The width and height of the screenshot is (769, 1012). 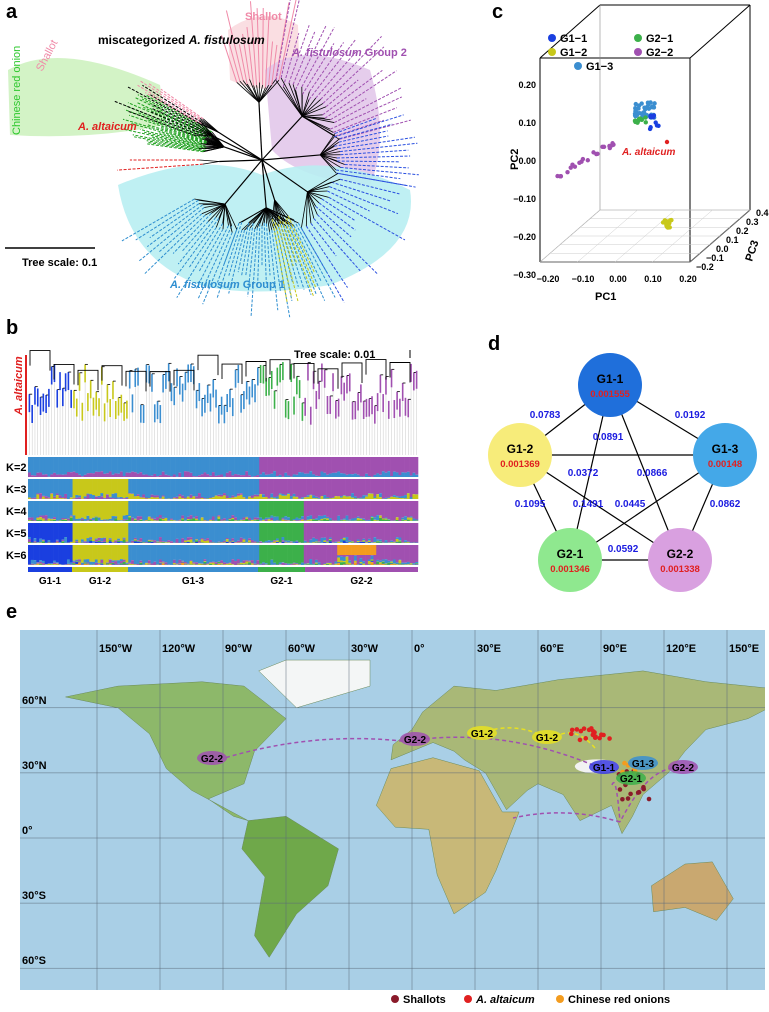 What do you see at coordinates (527, 123) in the screenshot?
I see `y-tick-label: 0.10` at bounding box center [527, 123].